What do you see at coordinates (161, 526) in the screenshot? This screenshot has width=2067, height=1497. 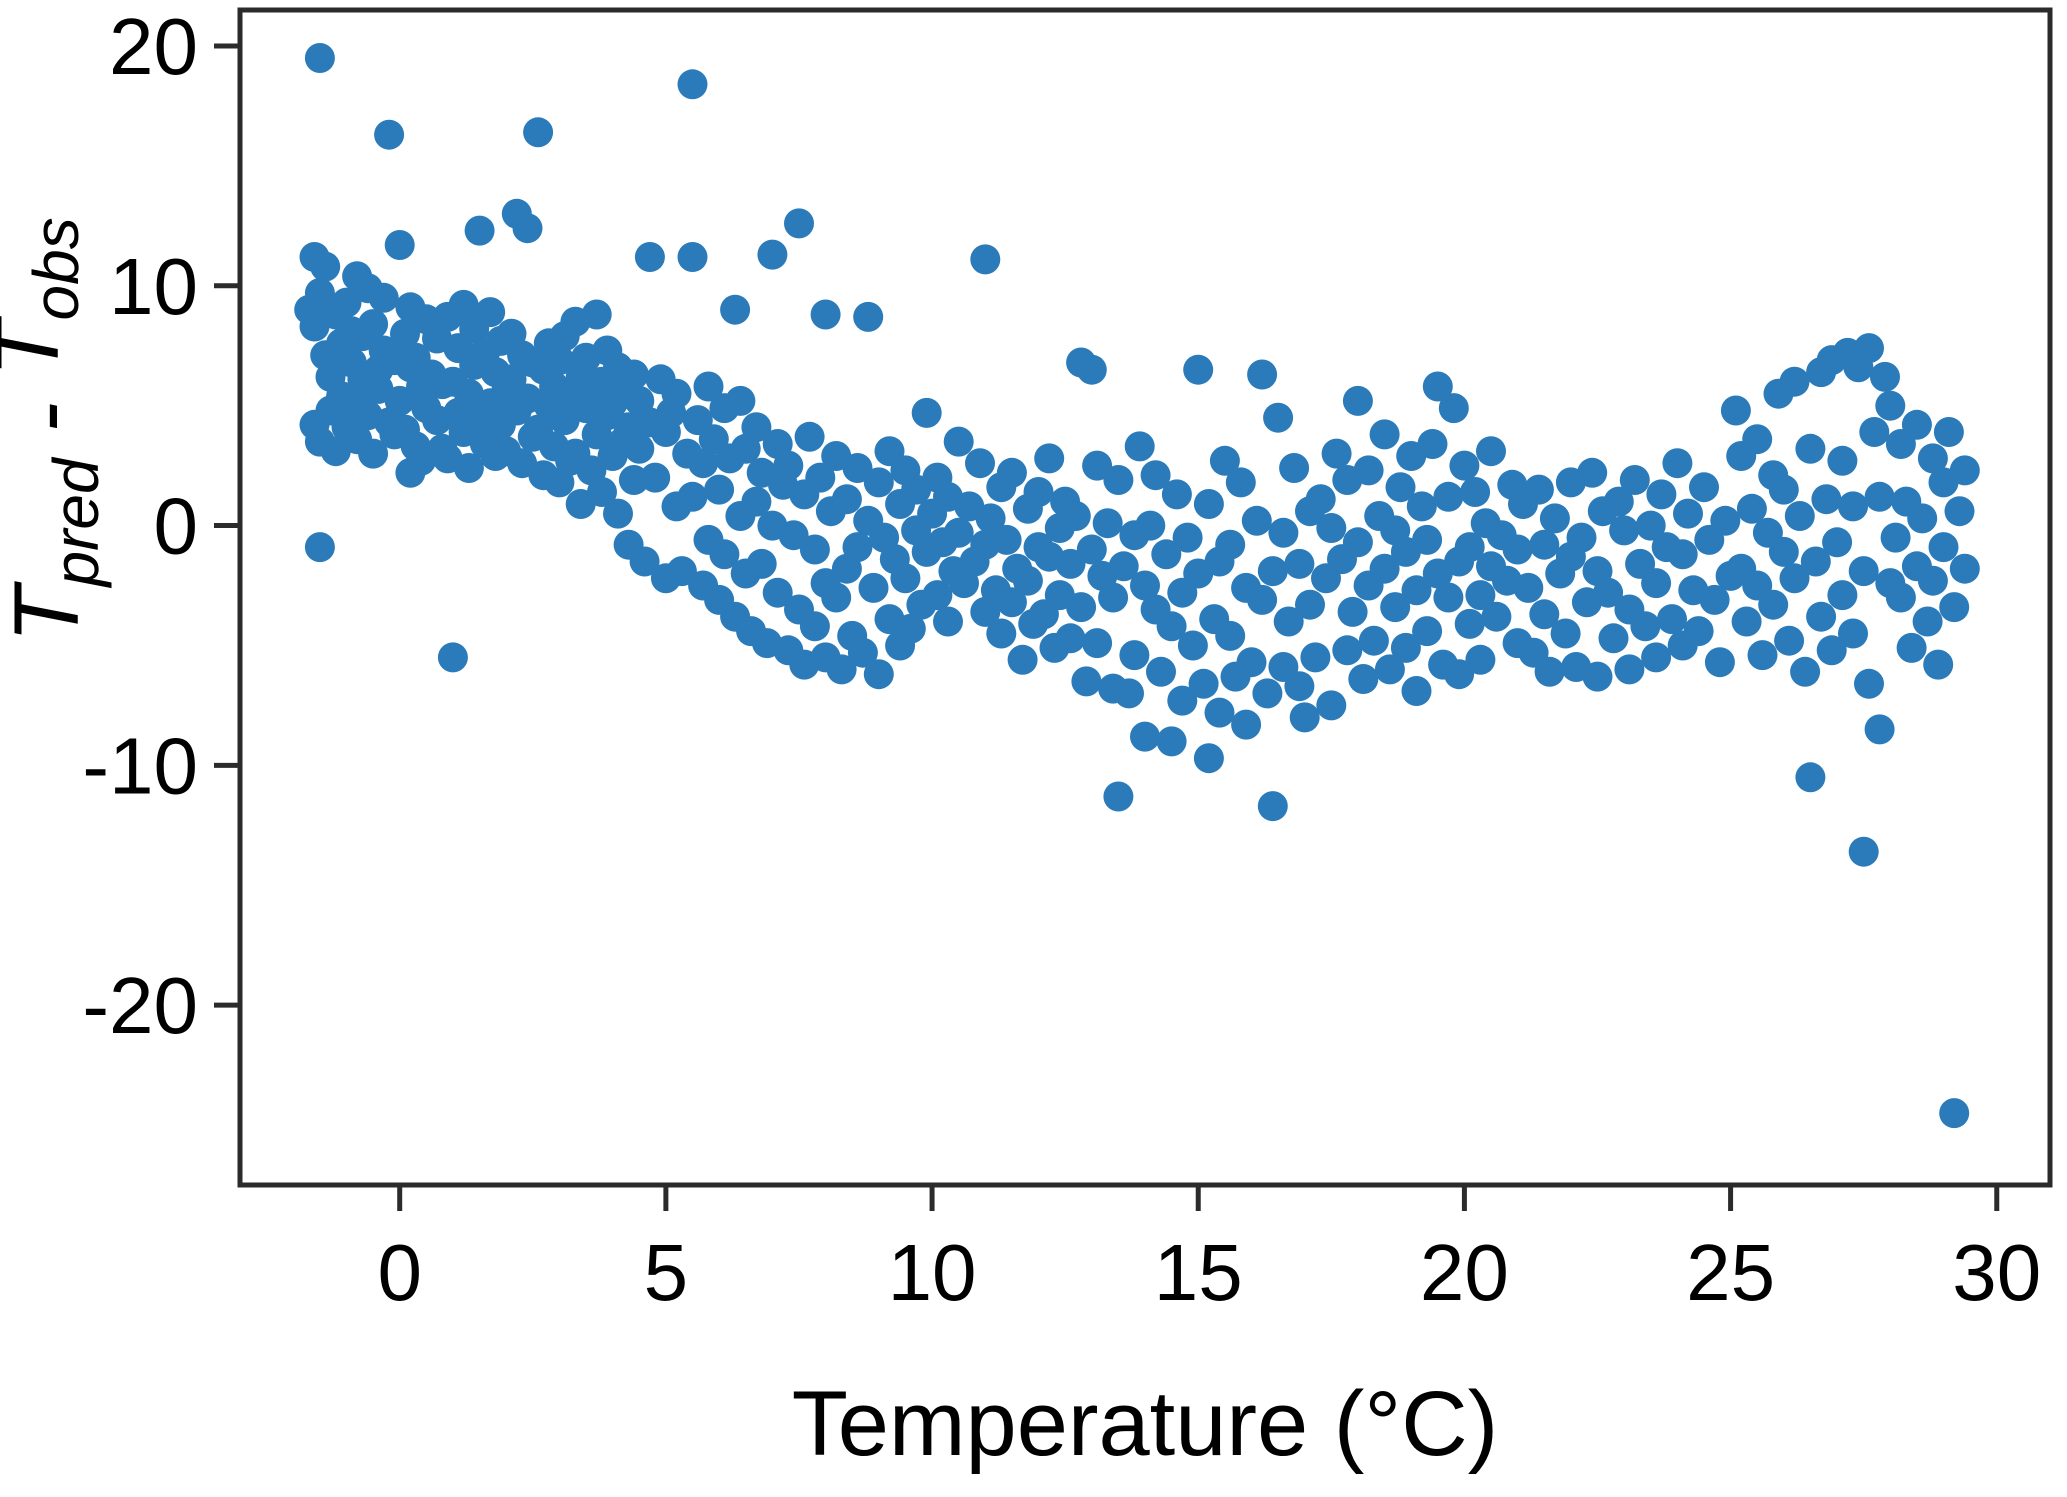 I see `y-axis: -20 -10 0 10 20` at bounding box center [161, 526].